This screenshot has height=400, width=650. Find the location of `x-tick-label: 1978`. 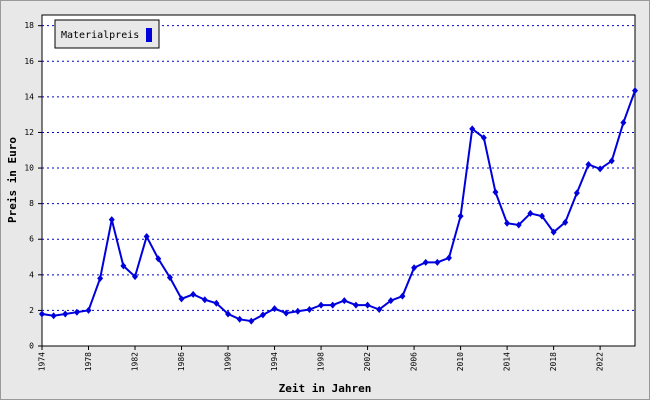

x-tick-label: 1978 is located at coordinates (88, 361).